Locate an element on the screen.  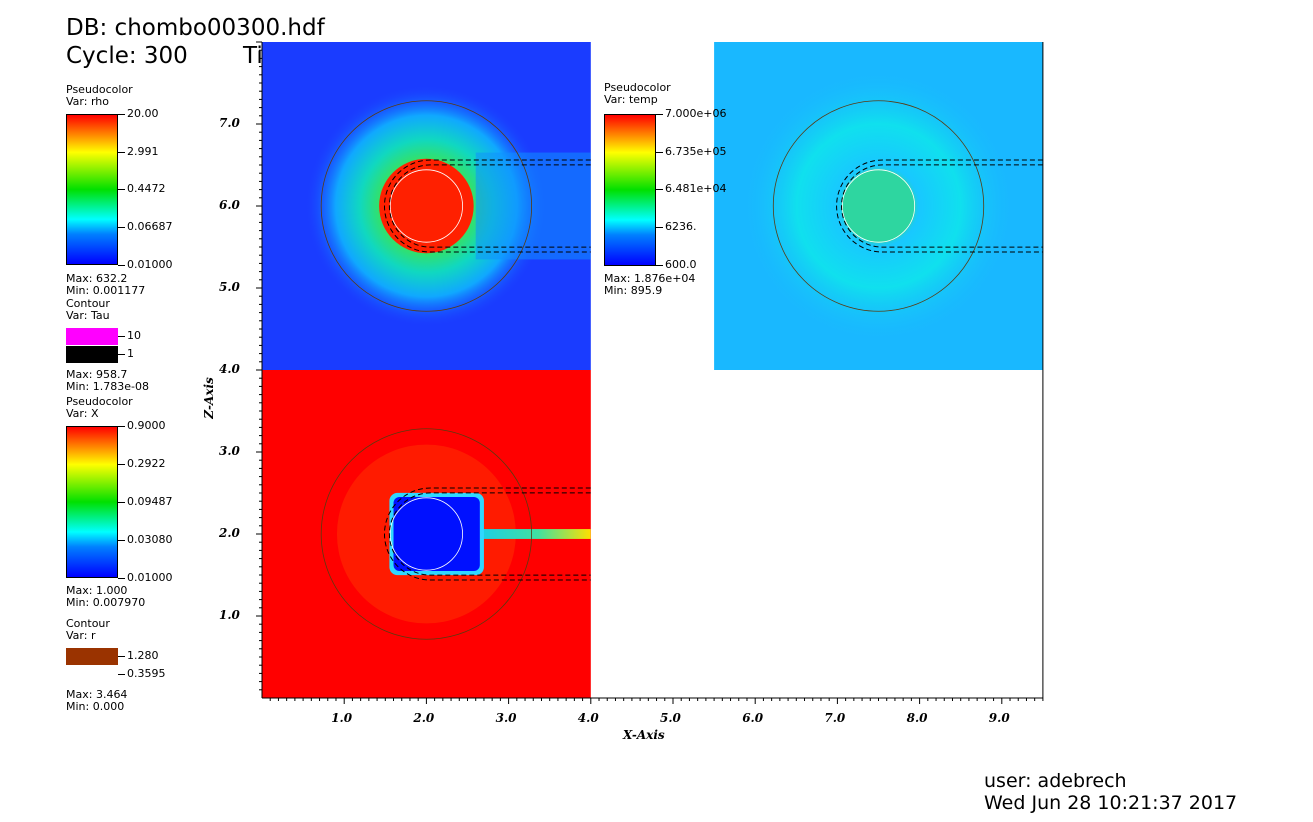
legend-r-kind: Contour is located at coordinates (88, 623).